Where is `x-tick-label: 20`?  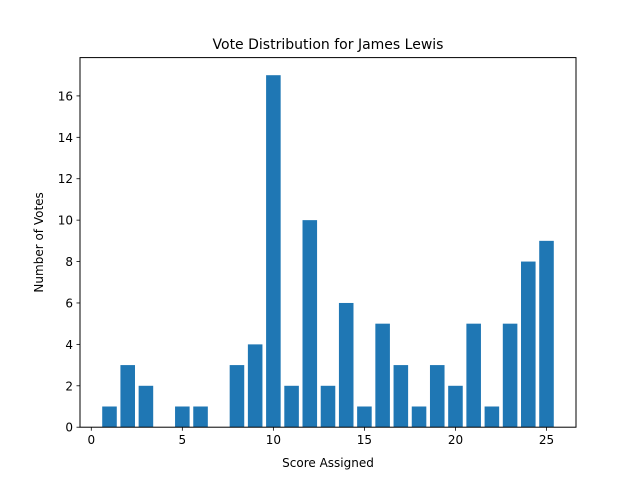
x-tick-label: 20 is located at coordinates (455, 440).